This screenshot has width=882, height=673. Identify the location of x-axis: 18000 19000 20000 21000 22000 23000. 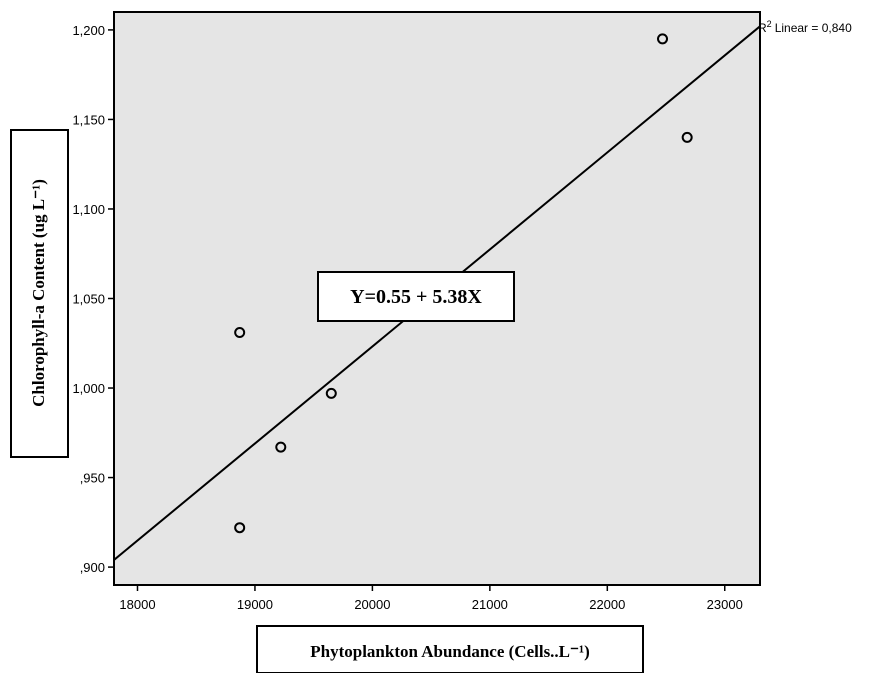
(431, 598).